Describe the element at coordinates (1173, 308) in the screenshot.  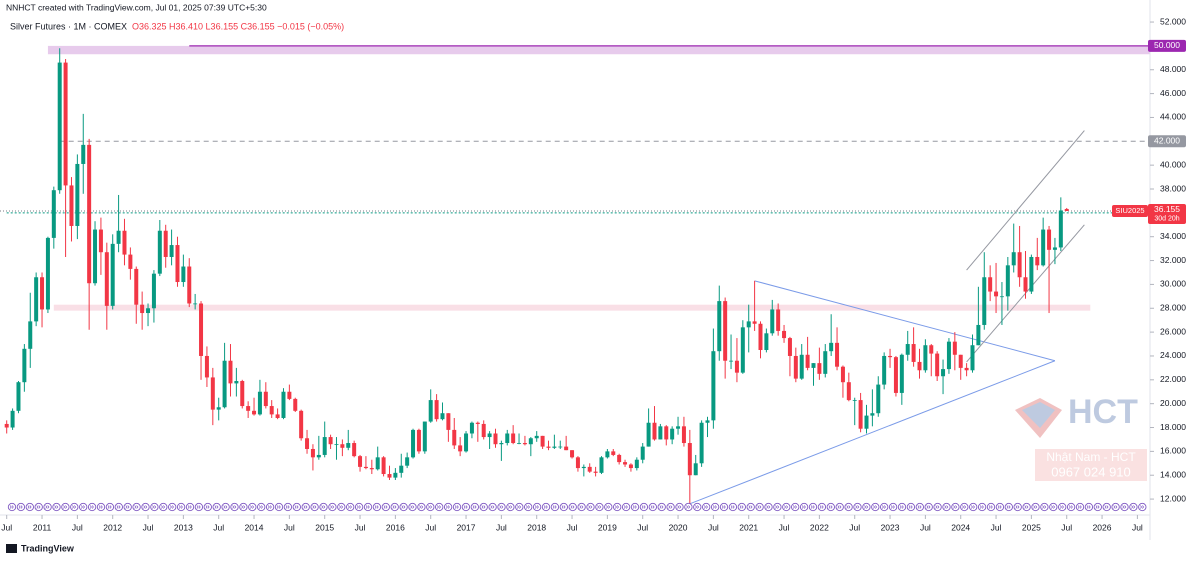
I see `y-tick-label: 28.000` at that location.